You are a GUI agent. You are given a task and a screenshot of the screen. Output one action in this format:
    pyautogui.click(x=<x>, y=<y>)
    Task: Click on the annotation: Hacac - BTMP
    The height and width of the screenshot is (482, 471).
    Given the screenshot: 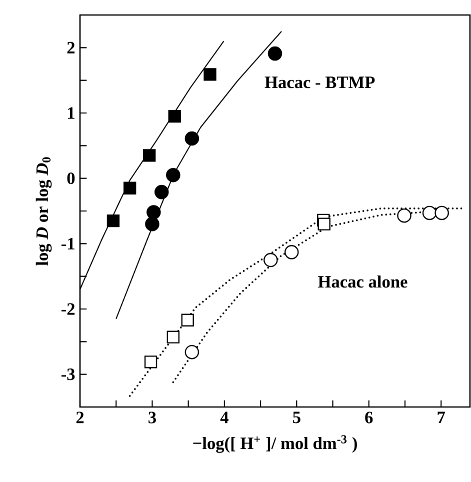 What is the action you would take?
    pyautogui.click(x=319, y=82)
    